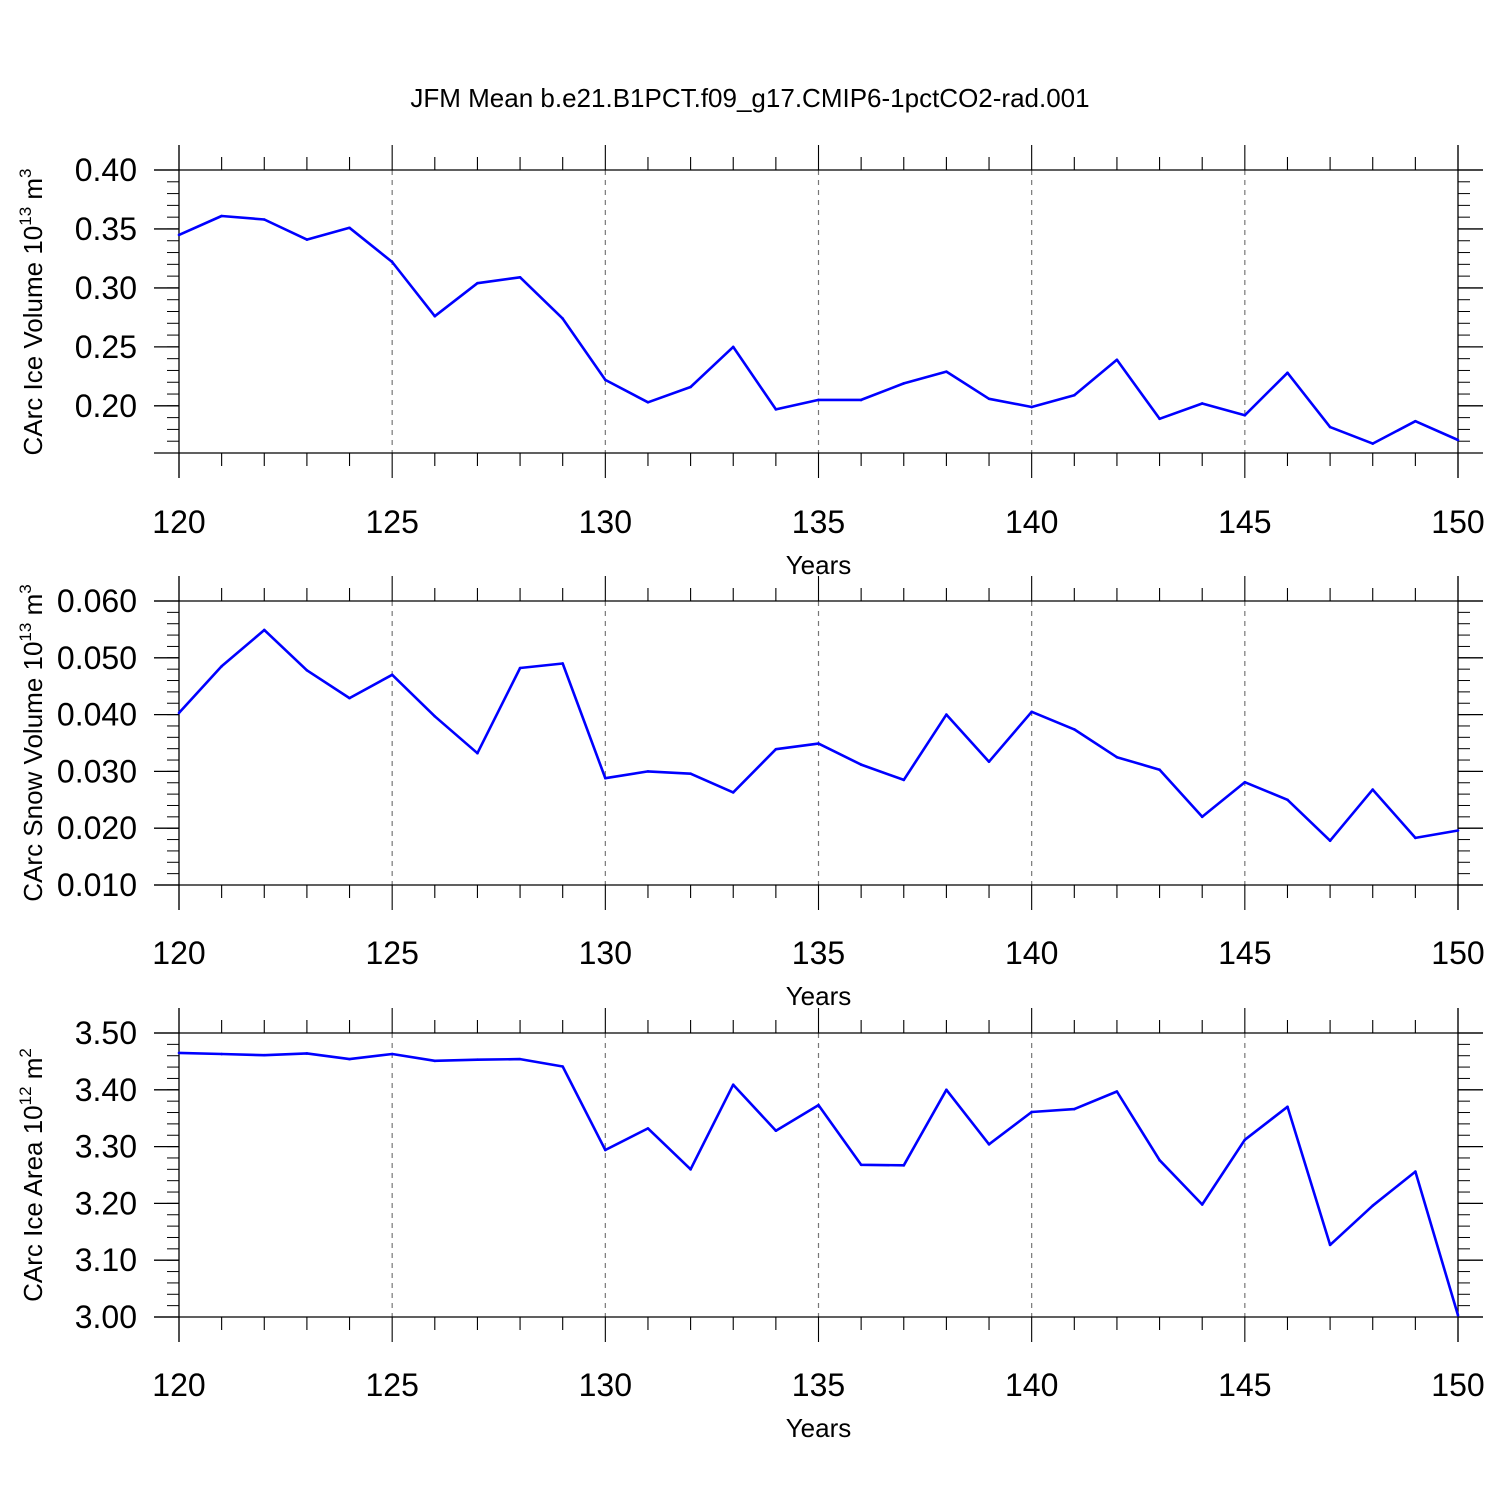  Describe the element at coordinates (25, 632) in the screenshot. I see `y-axis-title-exponent: 13` at that location.